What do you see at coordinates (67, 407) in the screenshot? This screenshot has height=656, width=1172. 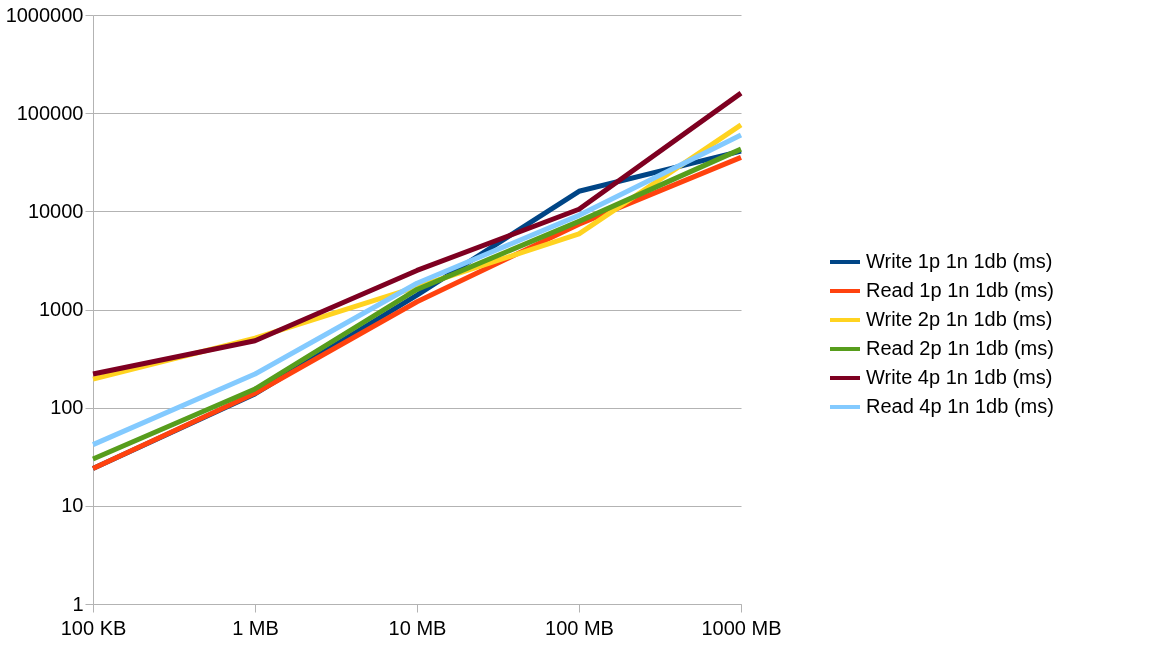 I see `y-tick-label: 100` at bounding box center [67, 407].